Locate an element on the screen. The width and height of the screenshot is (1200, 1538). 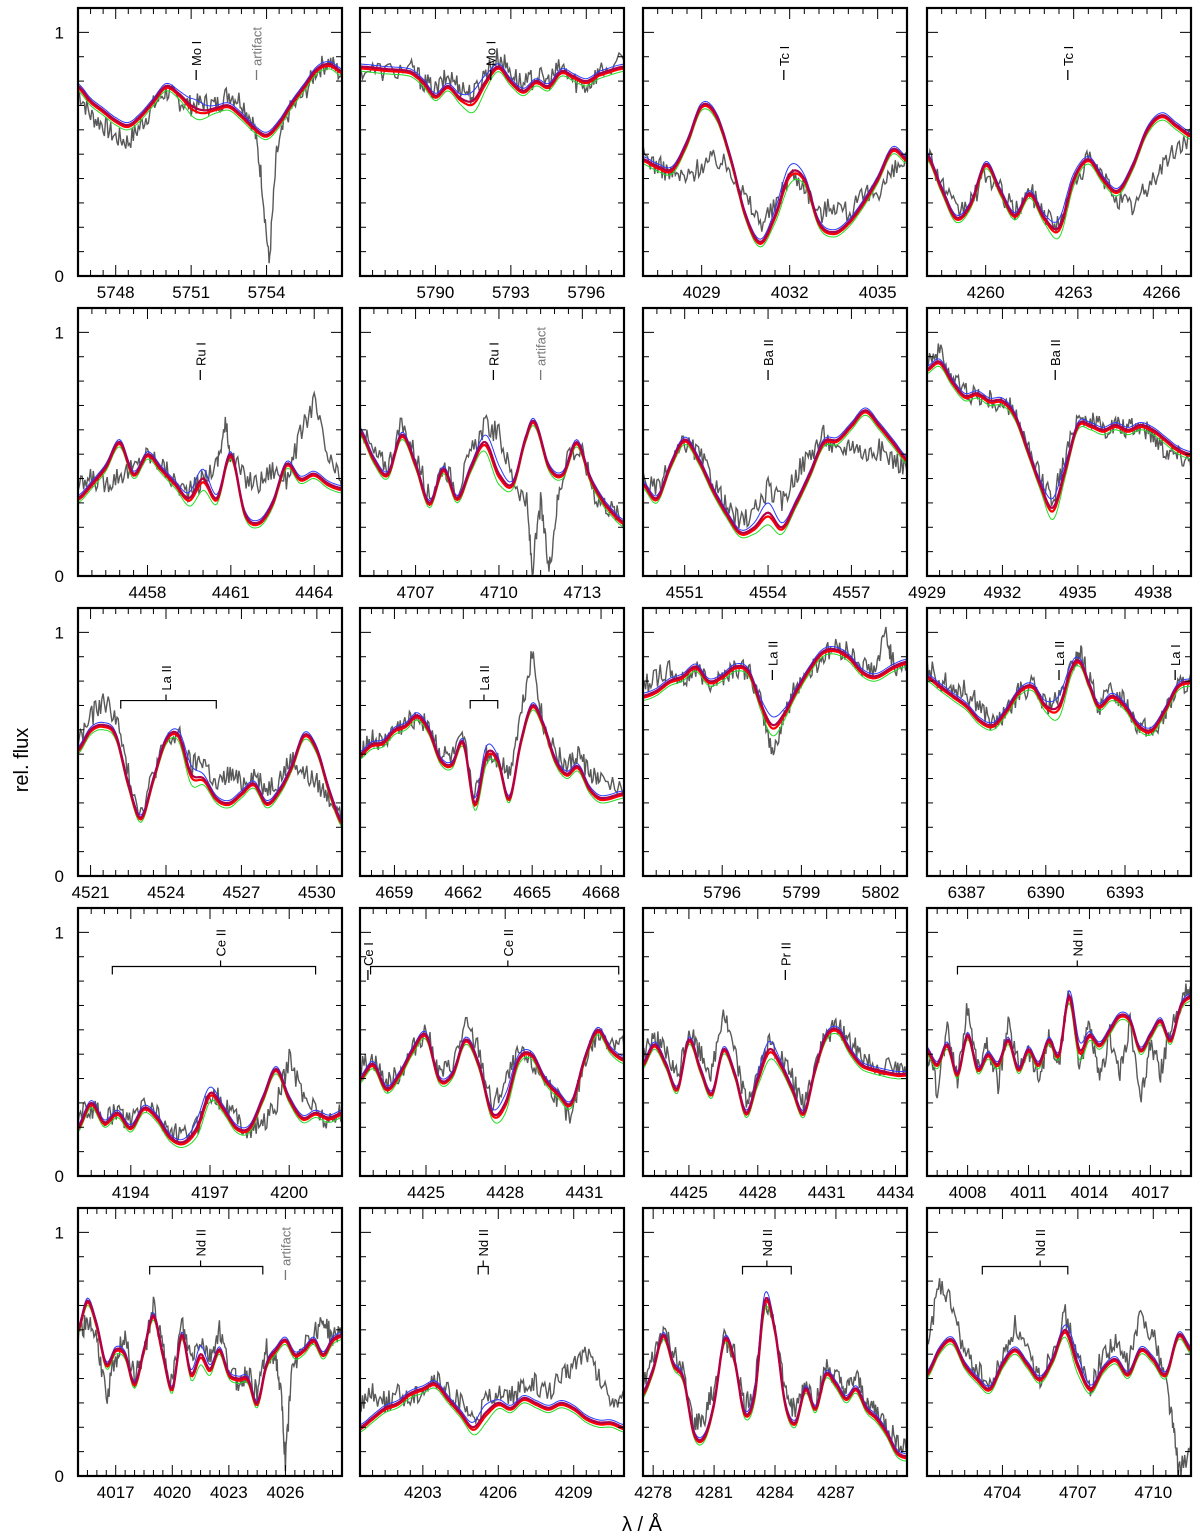
y-axis-title: rel. flux is located at coordinates (22, 760).